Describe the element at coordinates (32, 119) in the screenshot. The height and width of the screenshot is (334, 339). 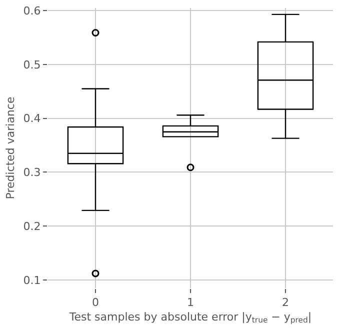
I see `y-tick-label: 0.4` at that location.